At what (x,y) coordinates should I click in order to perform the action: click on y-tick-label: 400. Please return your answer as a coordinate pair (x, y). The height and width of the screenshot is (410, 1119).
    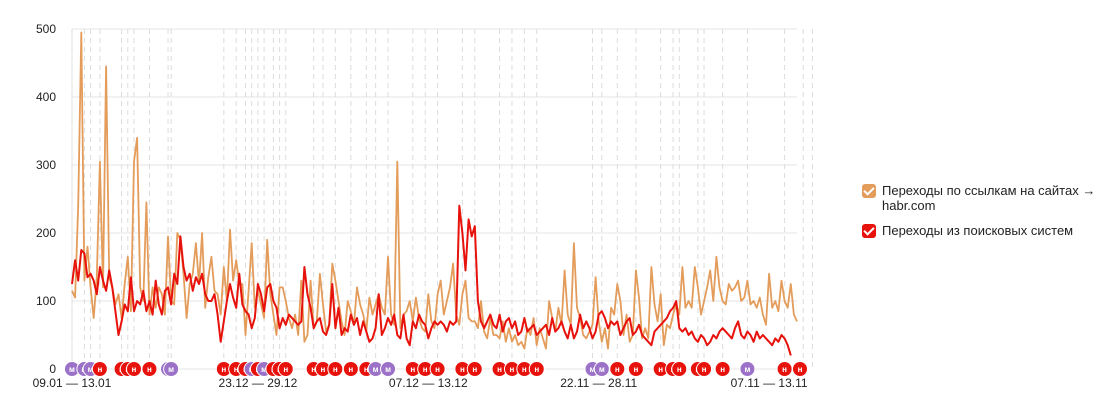
    Looking at the image, I should click on (46, 97).